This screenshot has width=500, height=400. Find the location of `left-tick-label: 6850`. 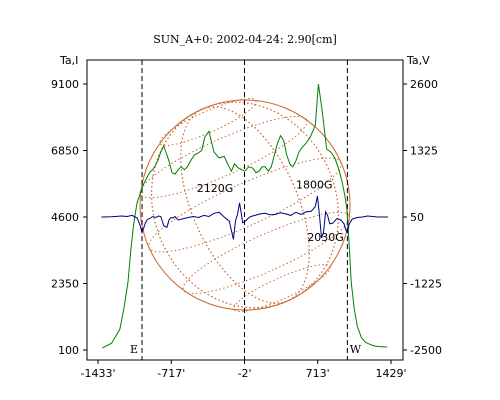

left-tick-label: 6850 is located at coordinates (65, 151).